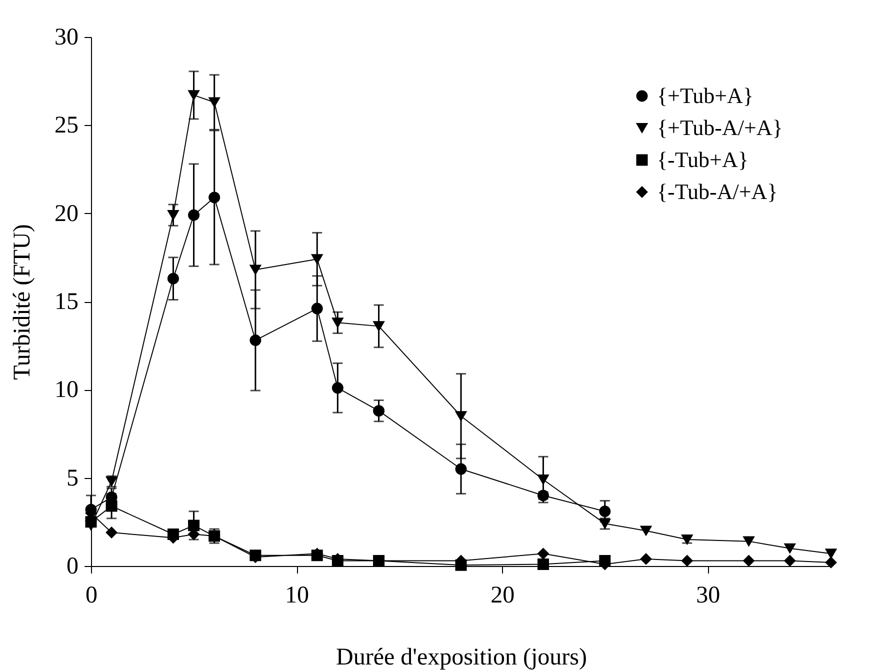 The height and width of the screenshot is (672, 882). I want to click on y-tick-label: 30, so click(66, 37).